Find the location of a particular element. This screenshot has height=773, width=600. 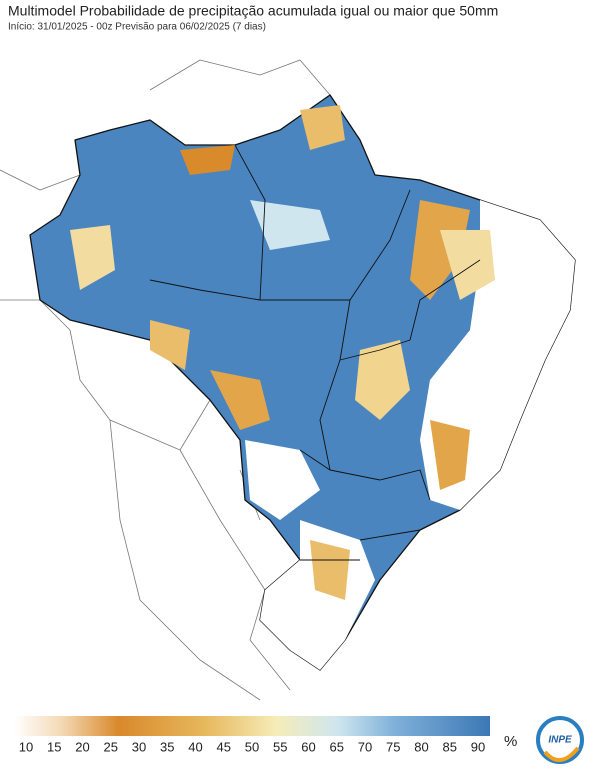

colorbar-tick-label: 45 is located at coordinates (224, 746).